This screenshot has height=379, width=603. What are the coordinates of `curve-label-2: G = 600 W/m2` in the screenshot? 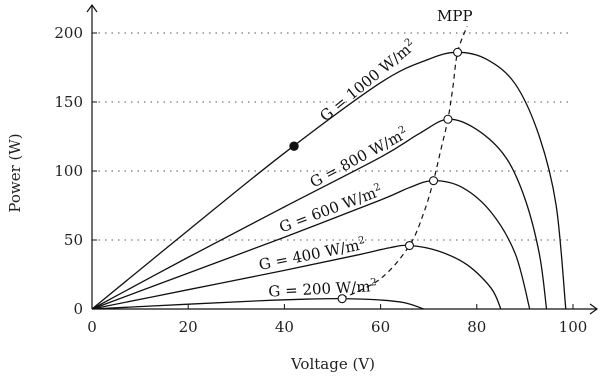 It's located at (331, 209).